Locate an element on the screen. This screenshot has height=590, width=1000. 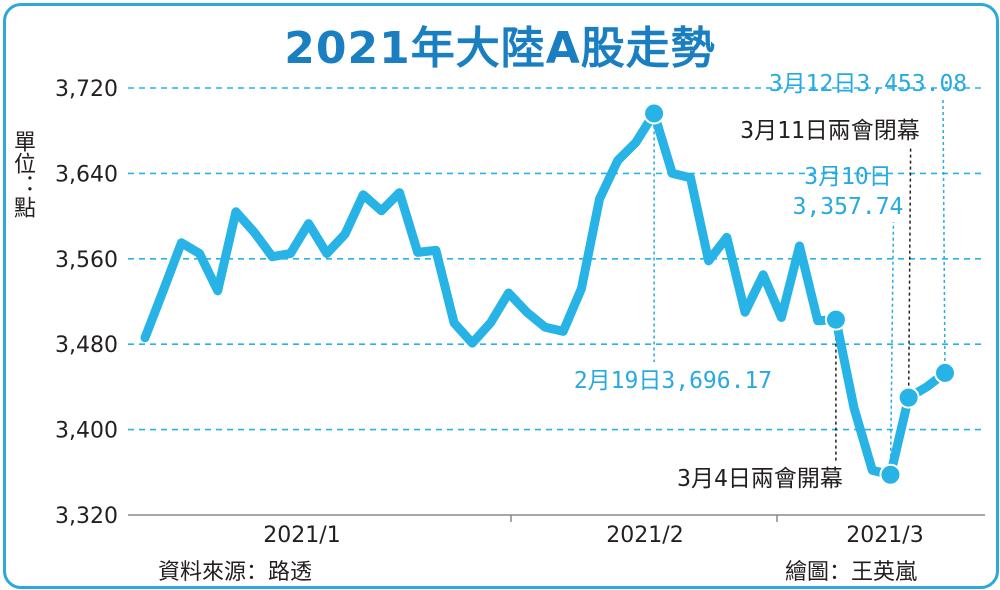
y-axis-unit-label: 單位：點 is located at coordinates (22, 174).